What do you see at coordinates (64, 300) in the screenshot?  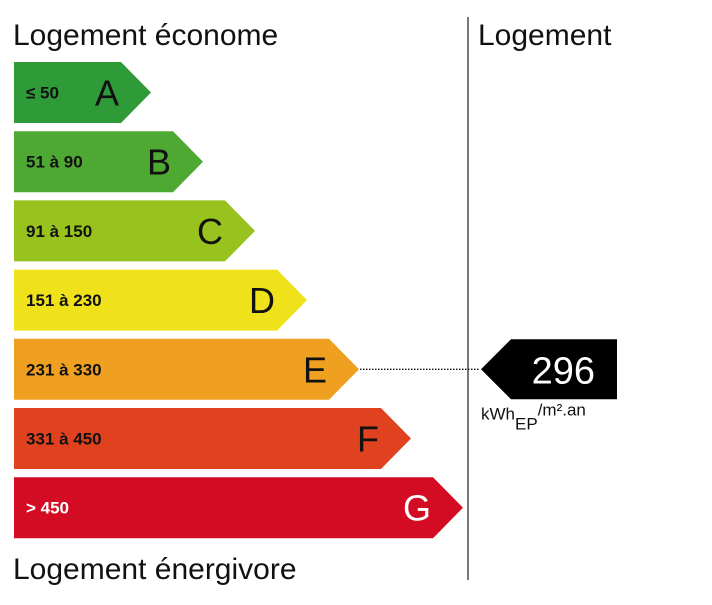 I see `energy-range-d: 151 à 230` at bounding box center [64, 300].